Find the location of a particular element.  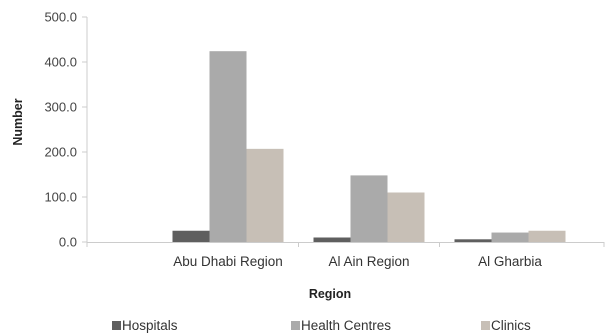

legend-item-hospitals: Hospitals is located at coordinates (145, 325).